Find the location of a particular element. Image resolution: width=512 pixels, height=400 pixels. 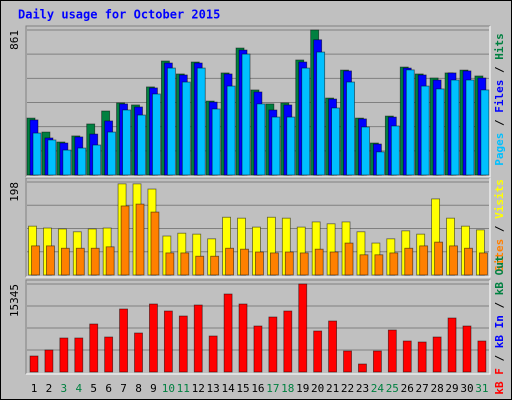

x-tick-label: 20 is located at coordinates (317, 388).